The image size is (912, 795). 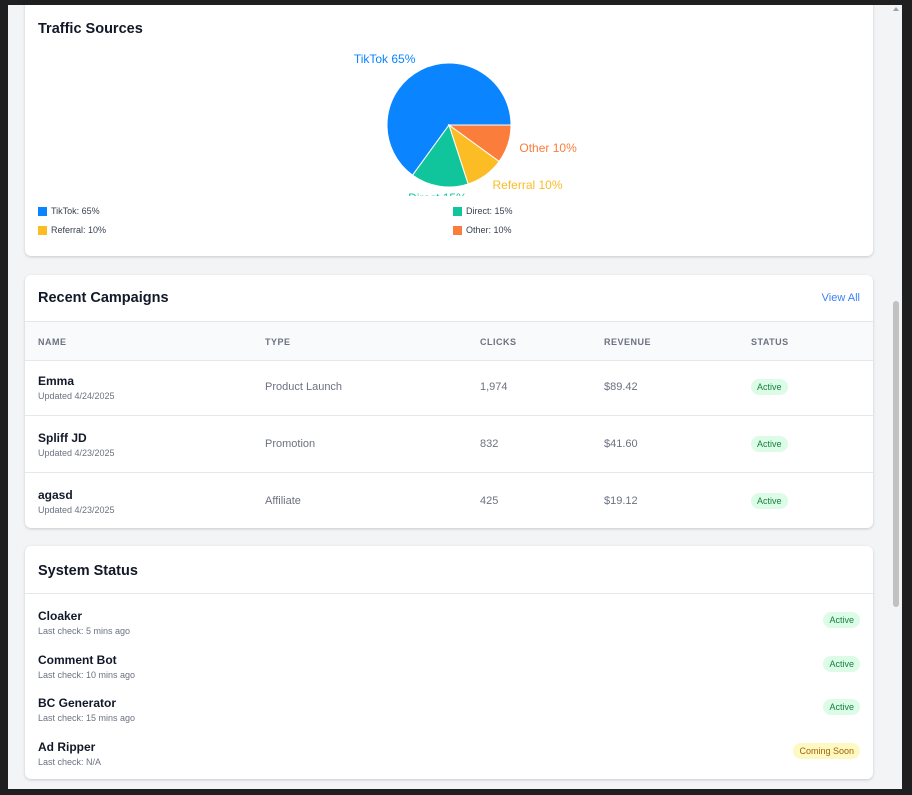 I want to click on campaign-type: Product Launch, so click(x=304, y=387).